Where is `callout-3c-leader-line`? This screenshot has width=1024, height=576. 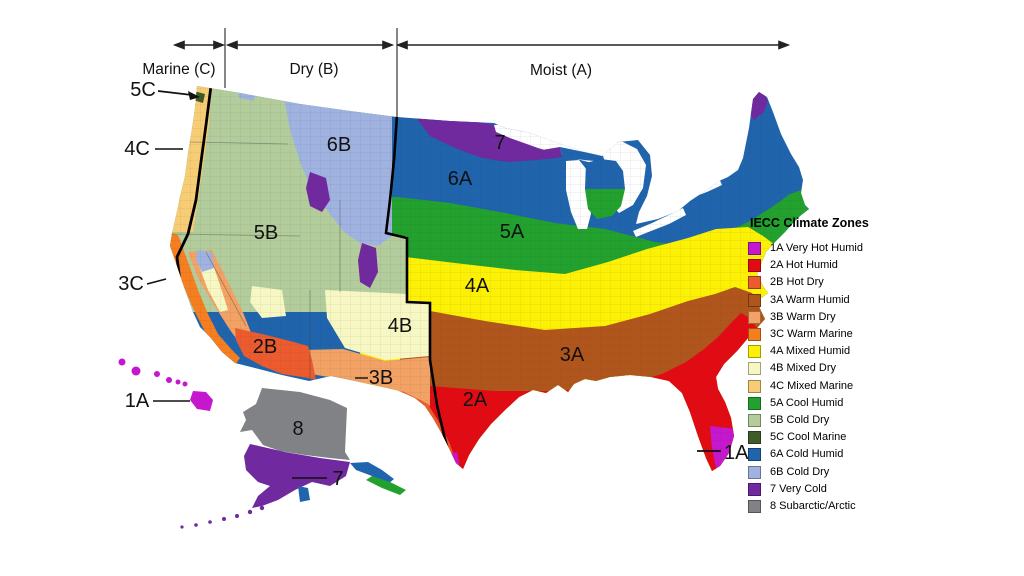
callout-3c-leader-line is located at coordinates (156, 281).